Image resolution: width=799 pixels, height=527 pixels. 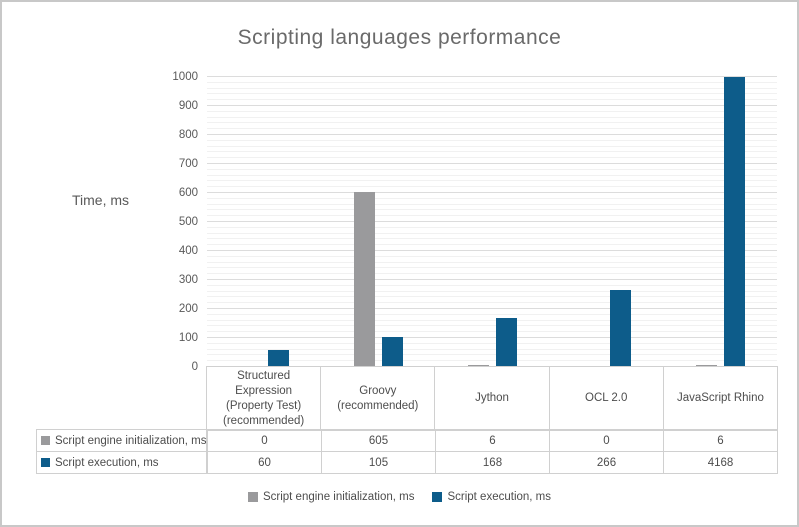 What do you see at coordinates (499, 497) in the screenshot?
I see `legend-label: Script execution, ms` at bounding box center [499, 497].